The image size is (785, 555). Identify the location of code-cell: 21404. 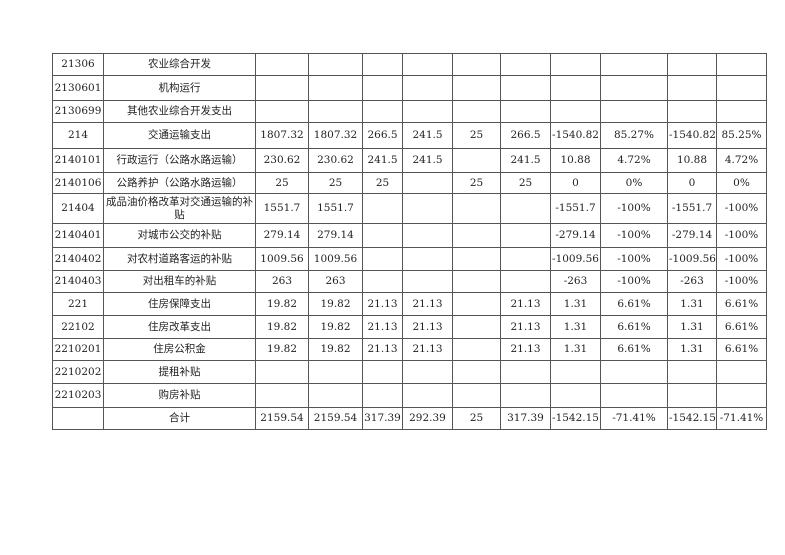
(78, 208).